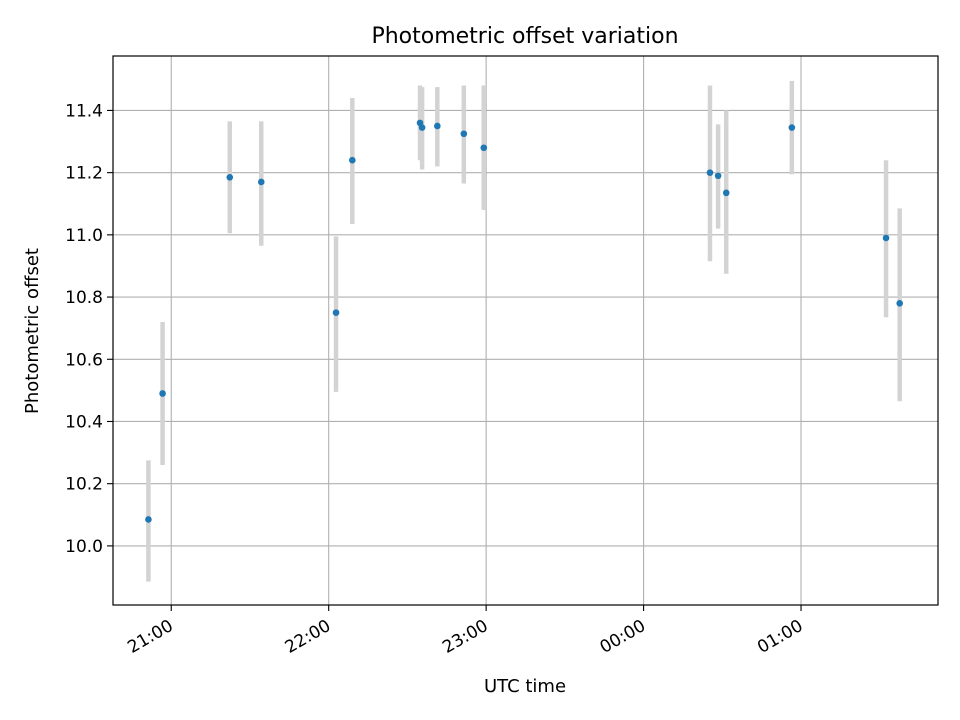  I want to click on y-axis-label: Photometric offset, so click(32, 331).